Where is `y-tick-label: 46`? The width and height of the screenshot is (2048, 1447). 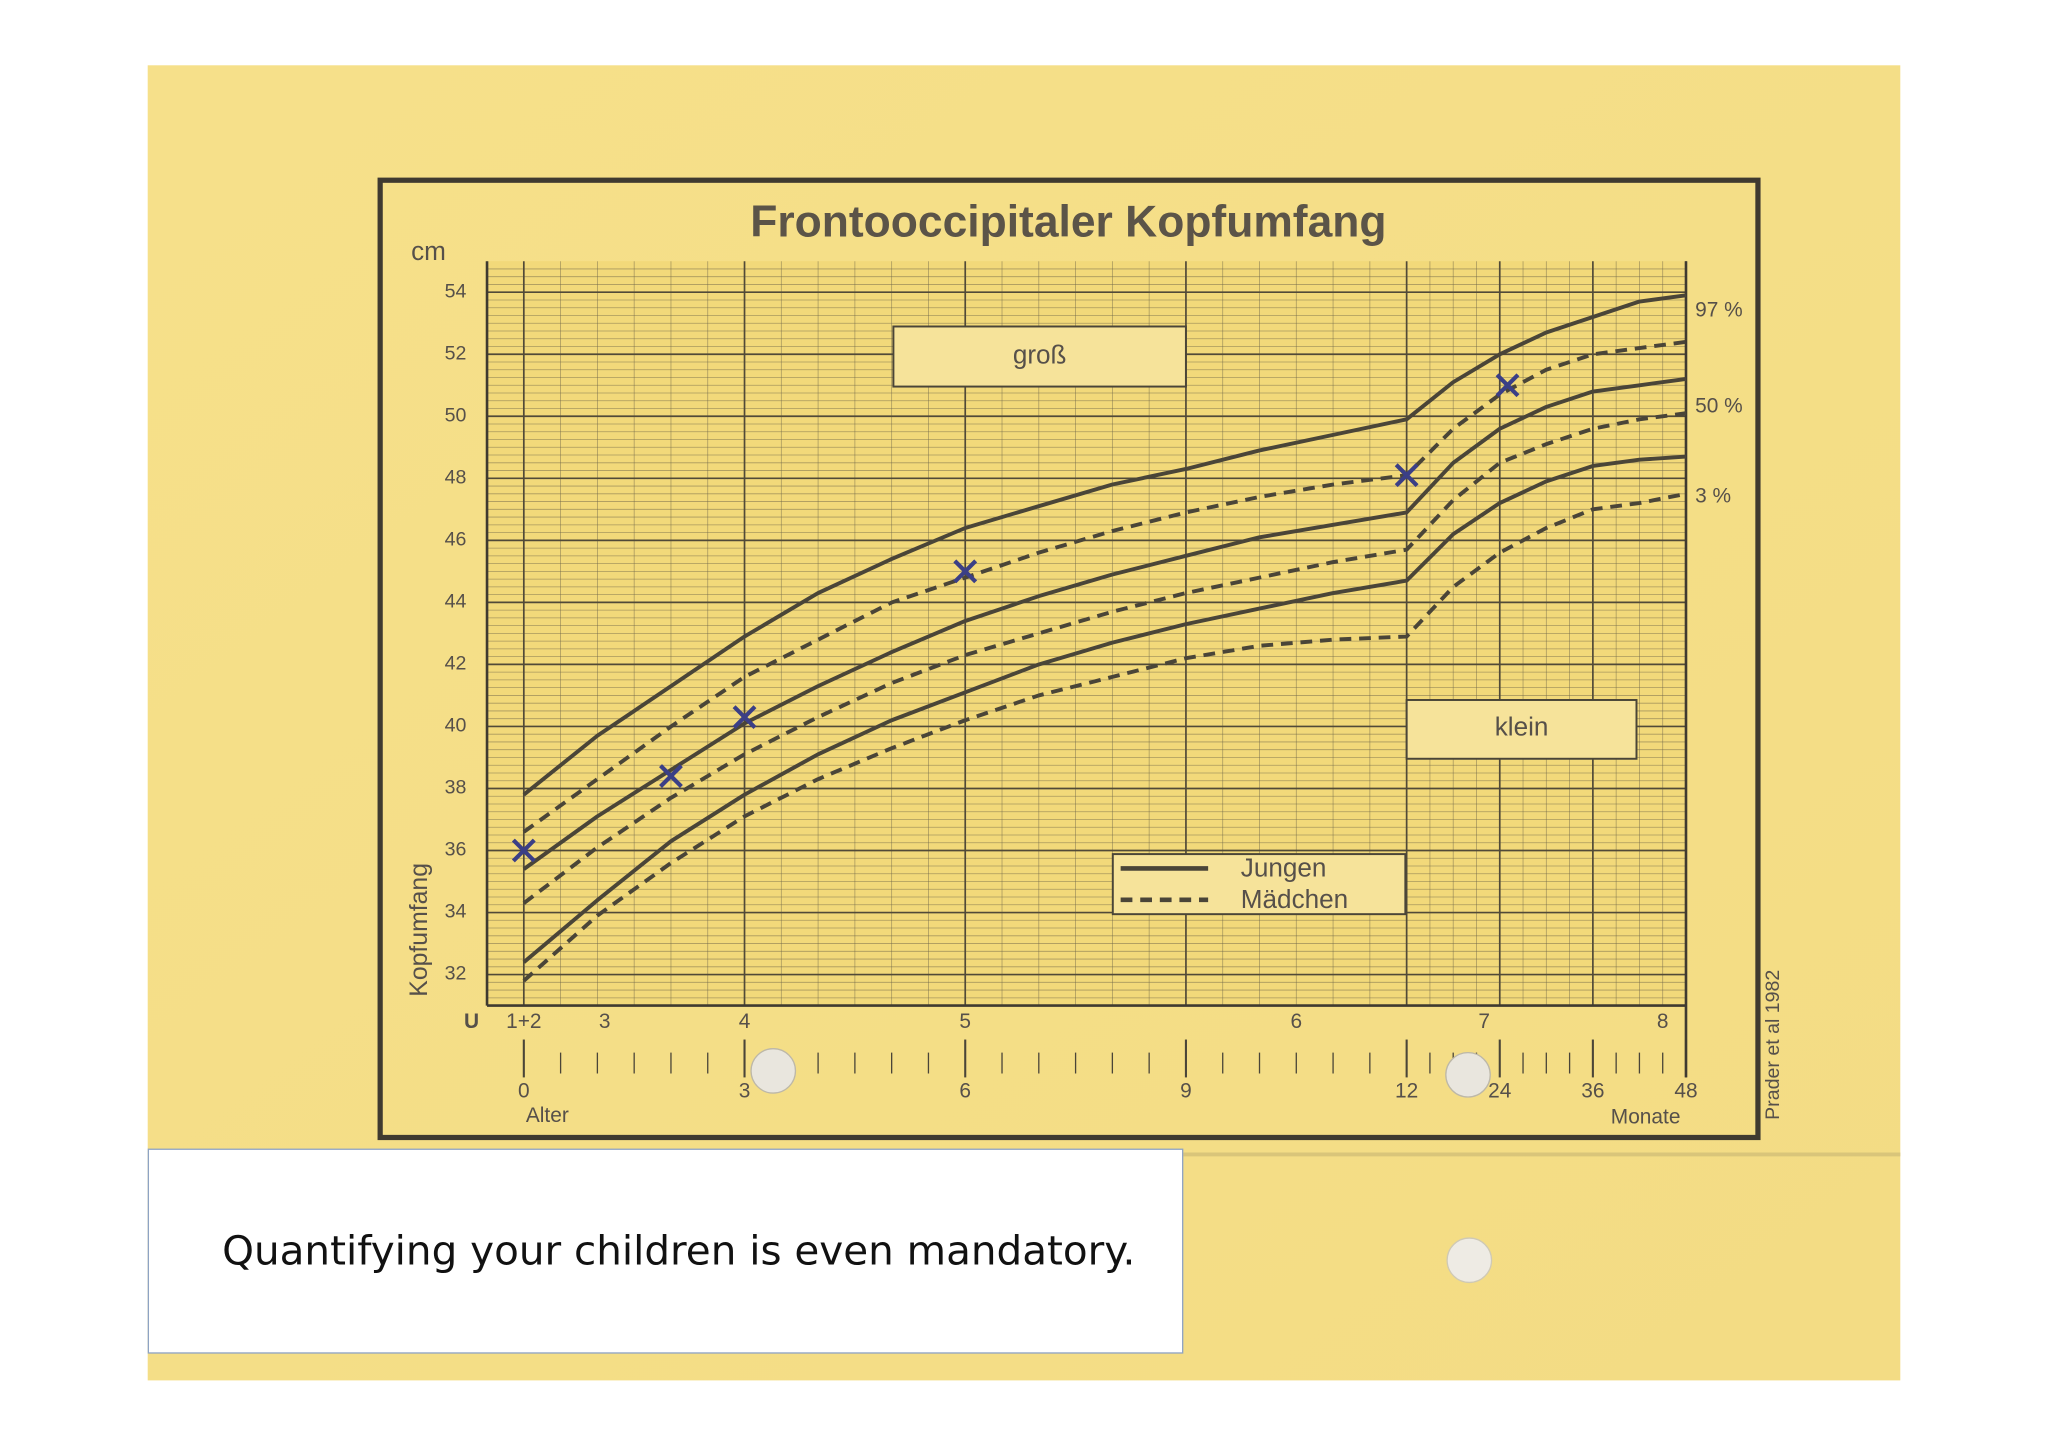 y-tick-label: 46 is located at coordinates (456, 540).